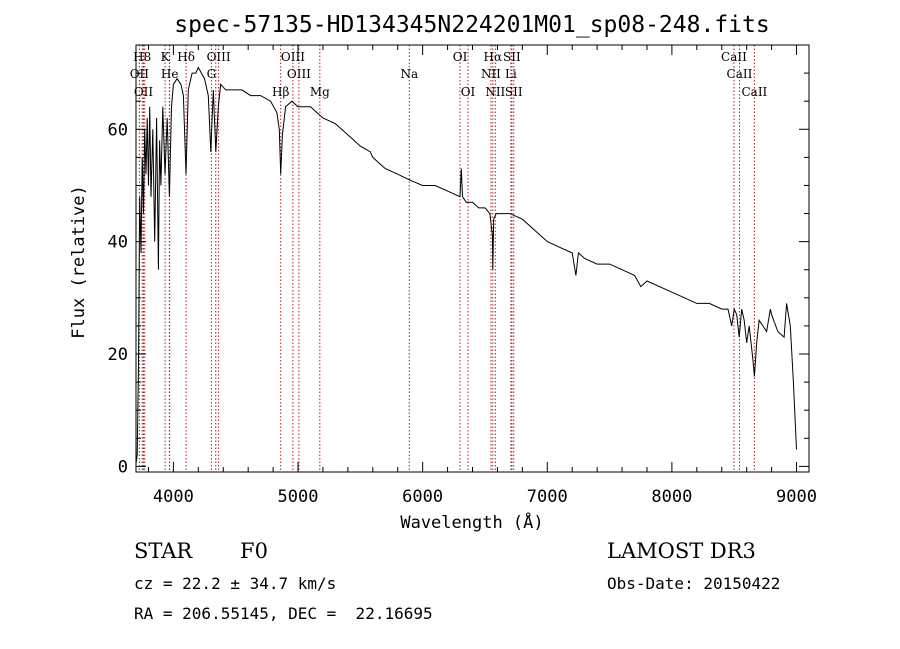  I want to click on y-axis-label: Flux (relative), so click(79, 262).